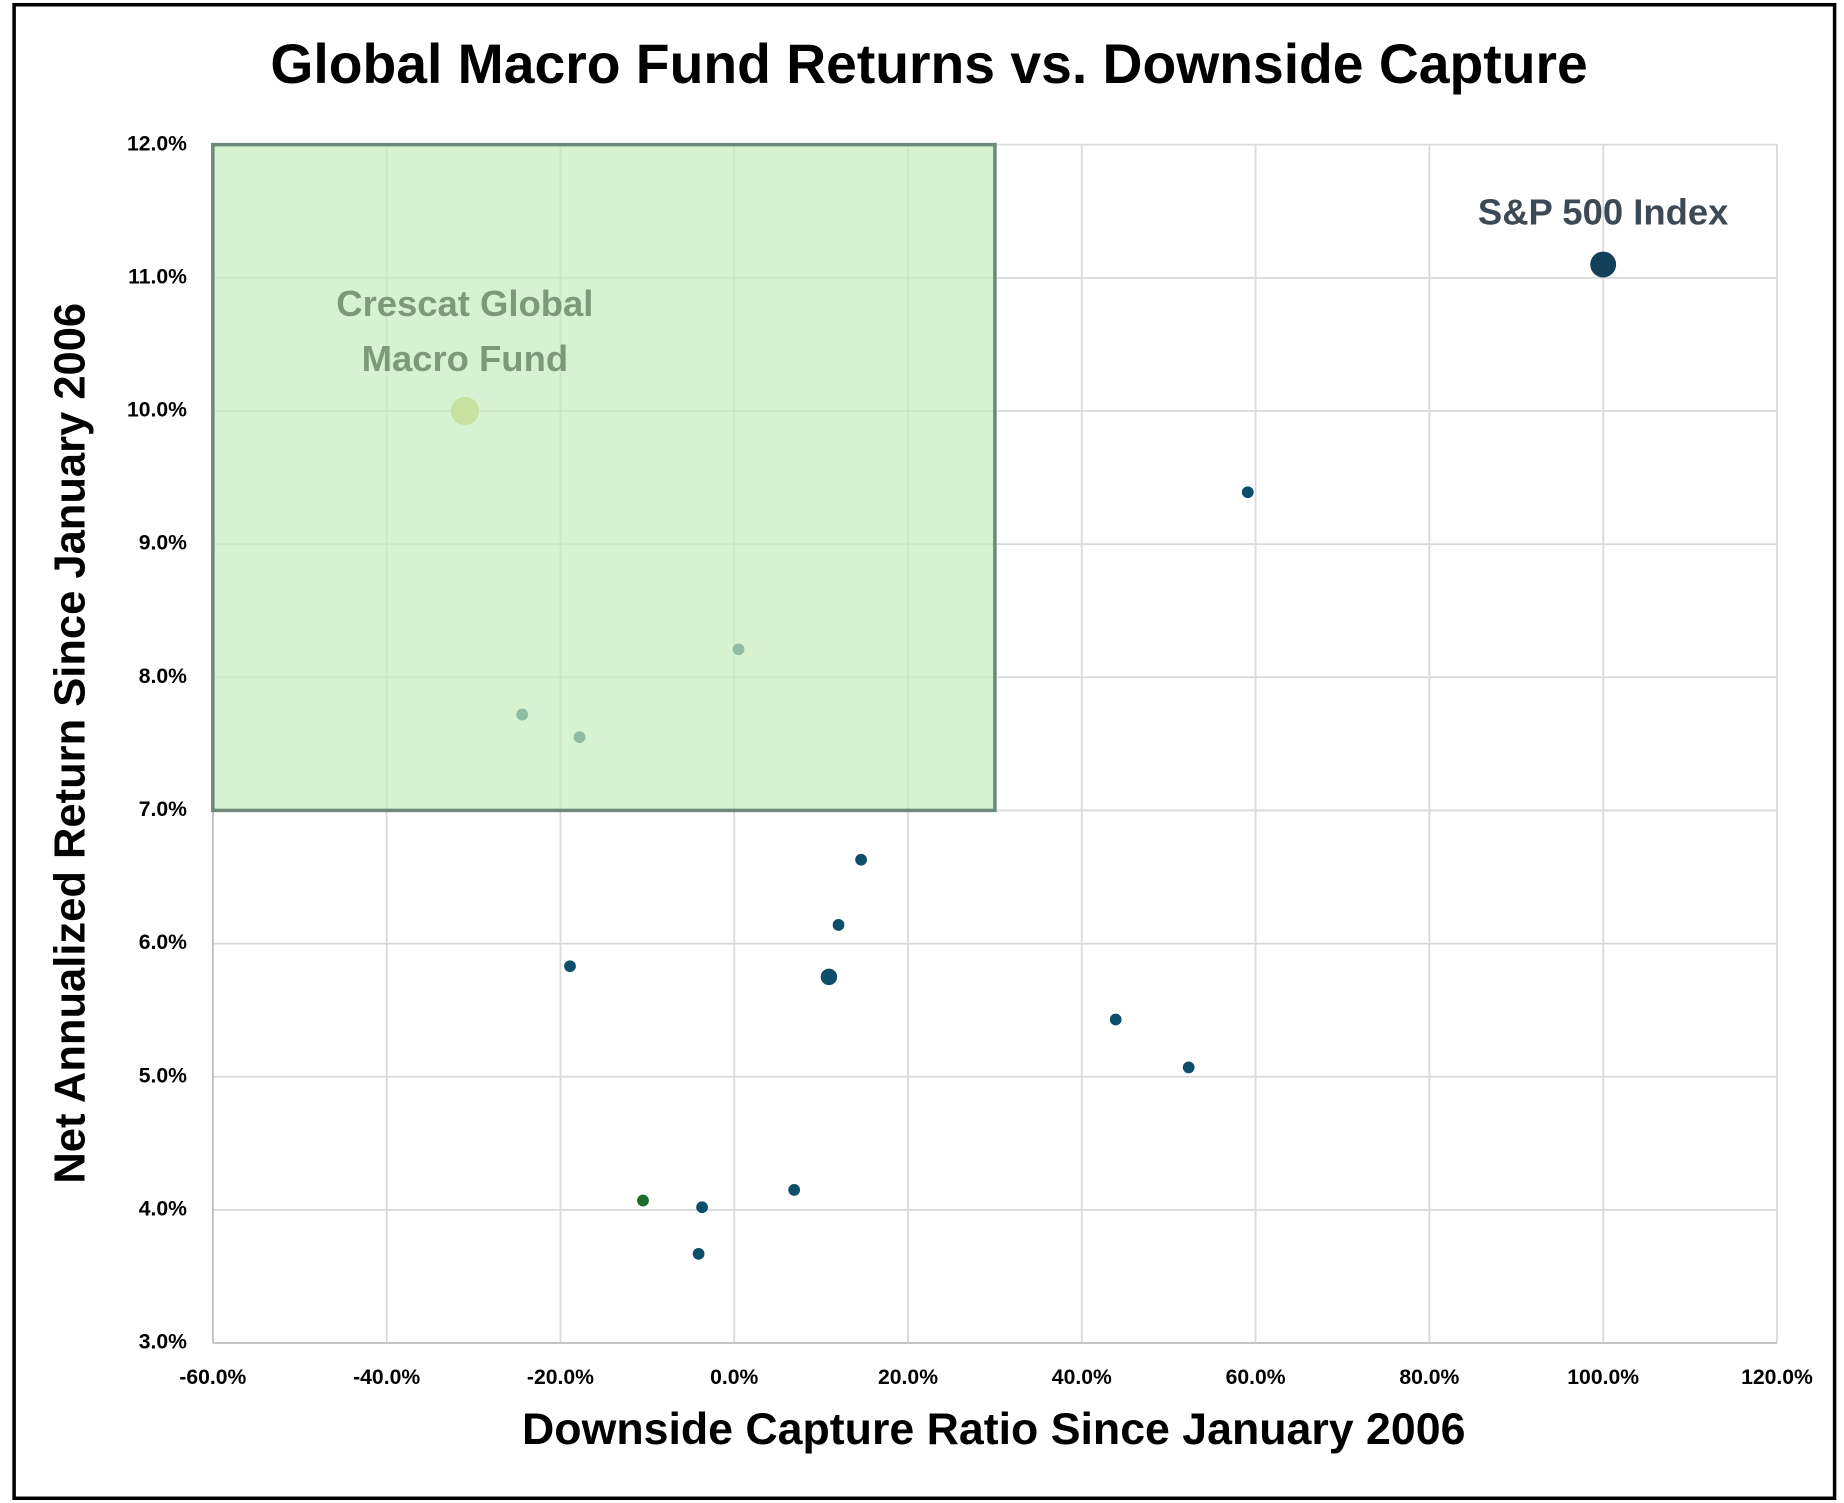  What do you see at coordinates (163, 1075) in the screenshot?
I see `y-tick-label: 5.0%` at bounding box center [163, 1075].